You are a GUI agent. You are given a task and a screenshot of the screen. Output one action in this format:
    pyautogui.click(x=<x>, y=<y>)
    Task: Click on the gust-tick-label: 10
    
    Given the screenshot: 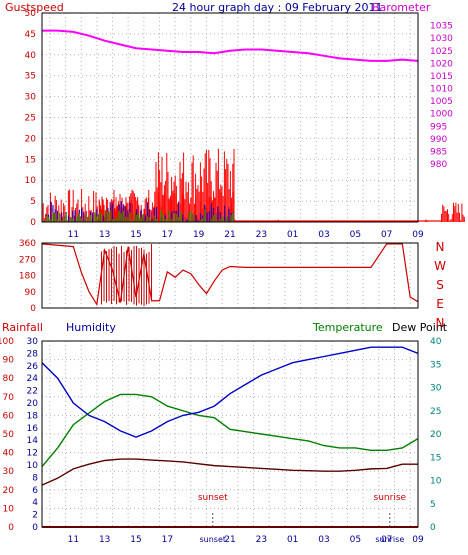 What is the action you would take?
    pyautogui.click(x=31, y=181)
    